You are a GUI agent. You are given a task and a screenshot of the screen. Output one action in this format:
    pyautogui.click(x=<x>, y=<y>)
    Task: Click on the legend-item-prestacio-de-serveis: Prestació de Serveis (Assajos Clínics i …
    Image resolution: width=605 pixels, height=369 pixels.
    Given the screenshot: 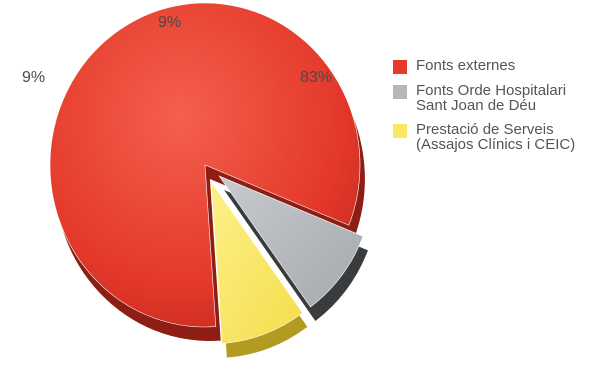 What is the action you would take?
    pyautogui.click(x=498, y=137)
    